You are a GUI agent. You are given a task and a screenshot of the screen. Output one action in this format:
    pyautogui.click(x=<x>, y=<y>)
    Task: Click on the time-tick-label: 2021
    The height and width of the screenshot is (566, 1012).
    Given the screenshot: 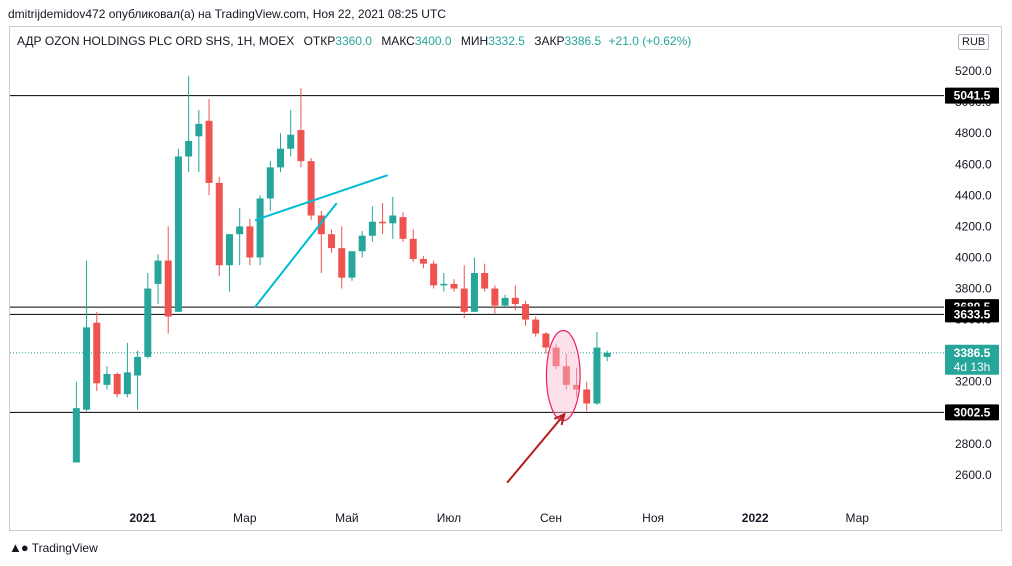 What is the action you would take?
    pyautogui.click(x=142, y=518)
    